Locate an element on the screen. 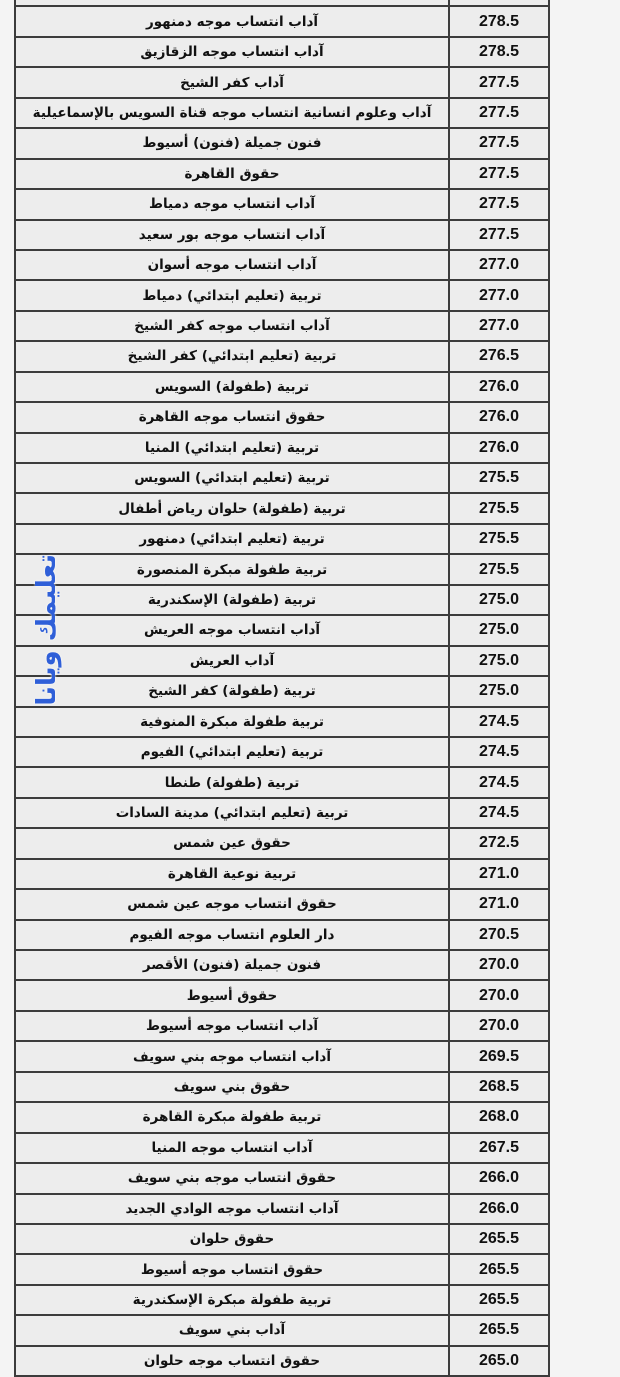 Image resolution: width=620 pixels, height=1377 pixels. faculty-name-cell: آداب انتساب موجه أسوان is located at coordinates (232, 265).